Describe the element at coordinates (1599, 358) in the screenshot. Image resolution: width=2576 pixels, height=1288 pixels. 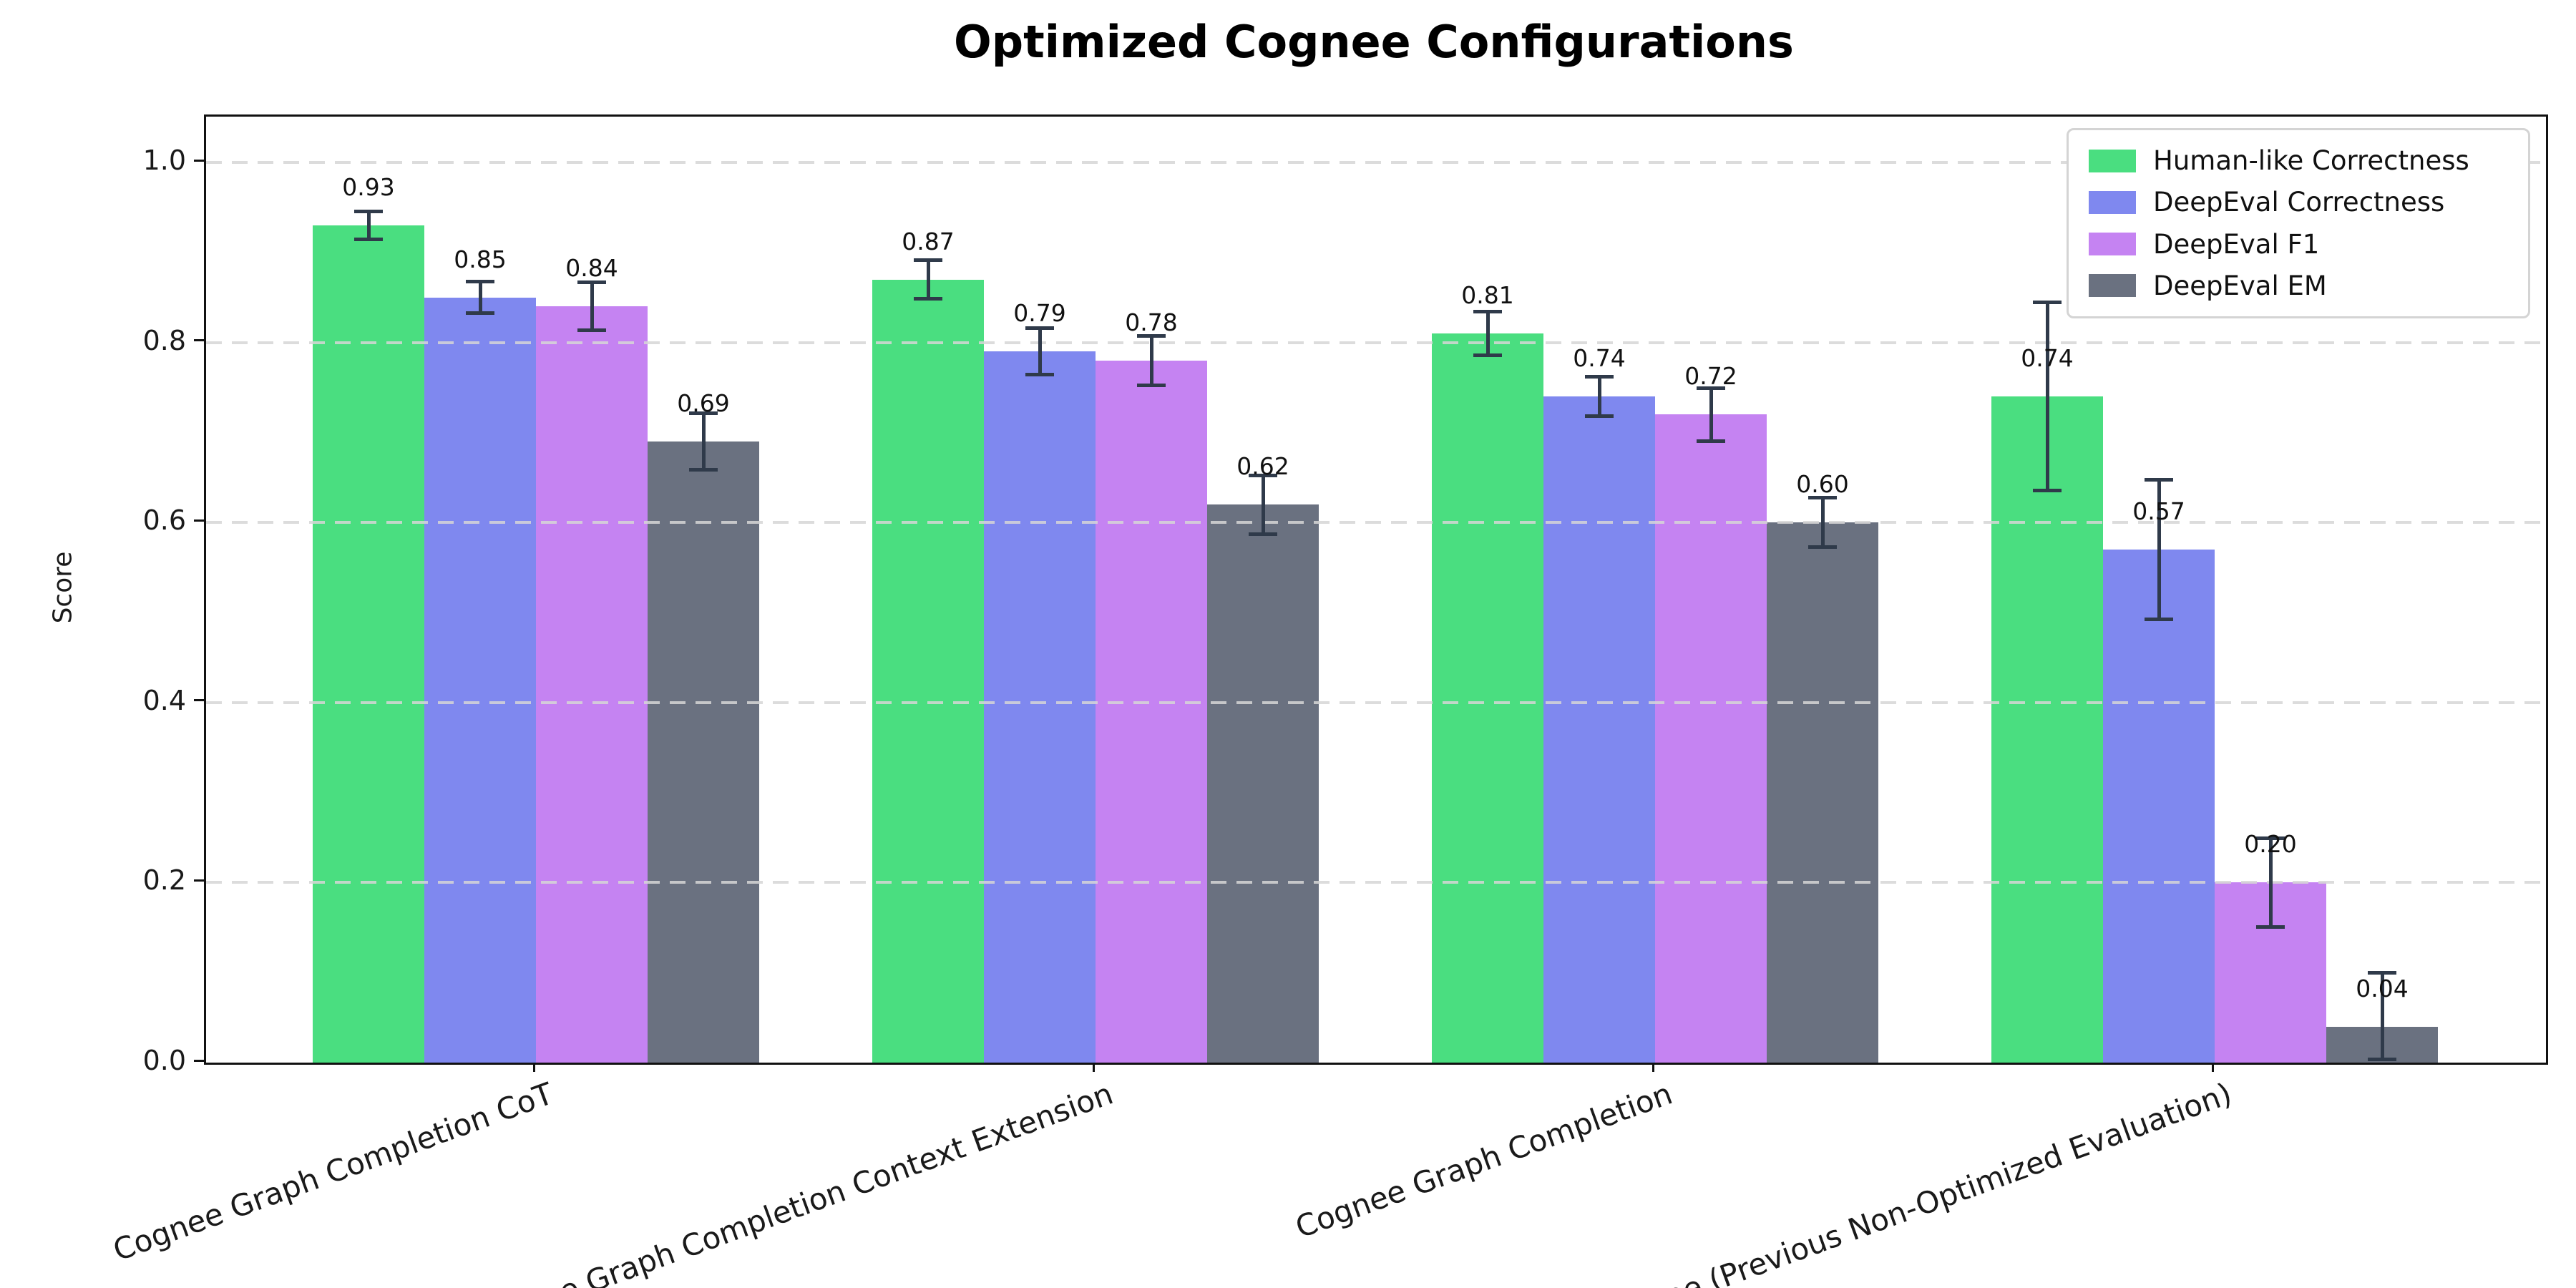
I see `bar-value-label: 0.74` at that location.